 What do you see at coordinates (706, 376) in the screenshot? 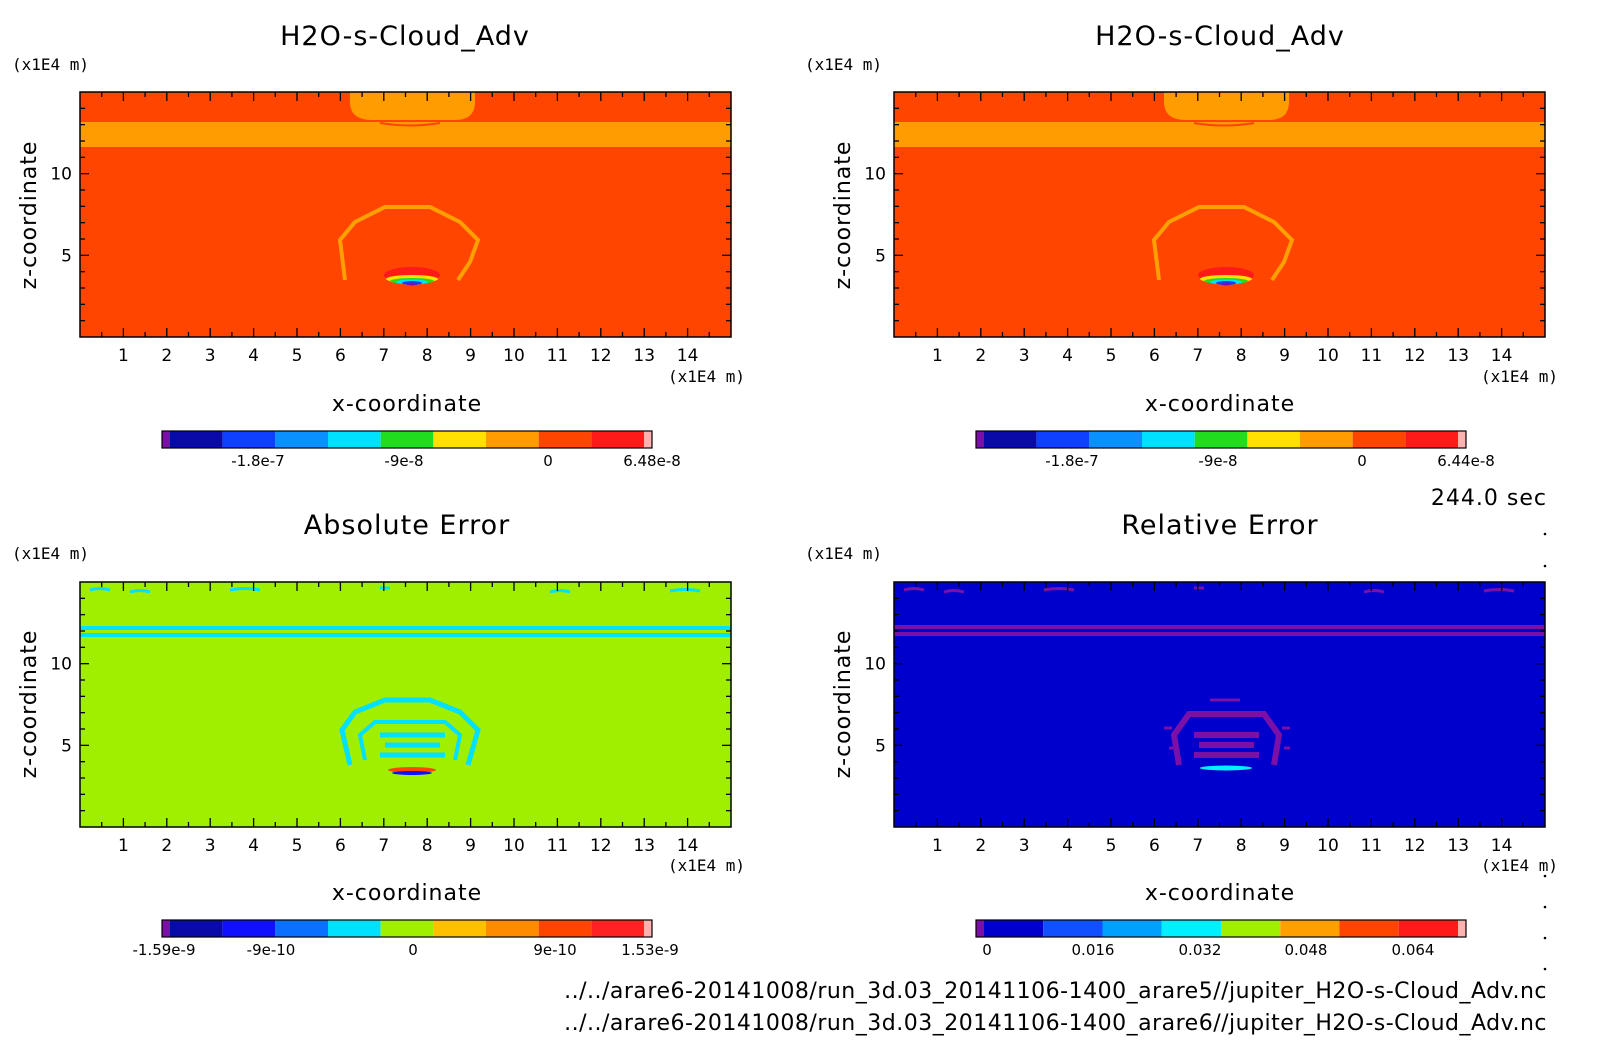
I see `x-unit-label: (x1E4 m)` at bounding box center [706, 376].